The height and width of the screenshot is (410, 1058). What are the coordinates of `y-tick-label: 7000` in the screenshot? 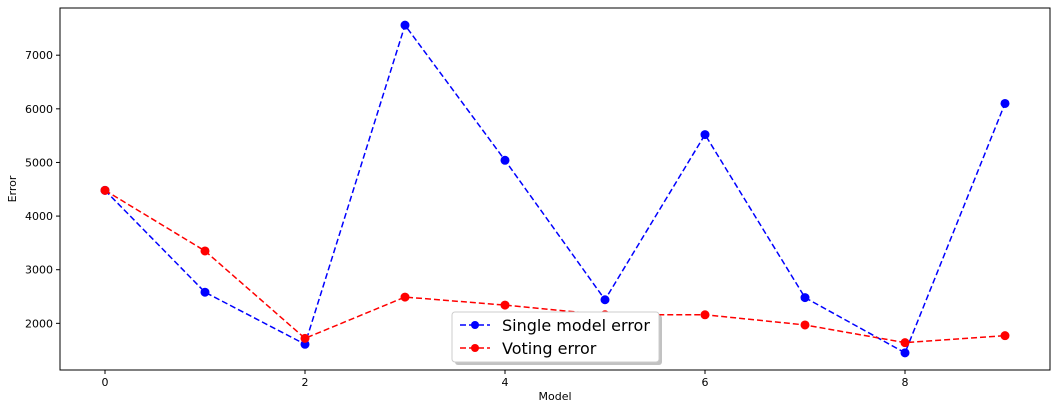 It's located at (39, 55).